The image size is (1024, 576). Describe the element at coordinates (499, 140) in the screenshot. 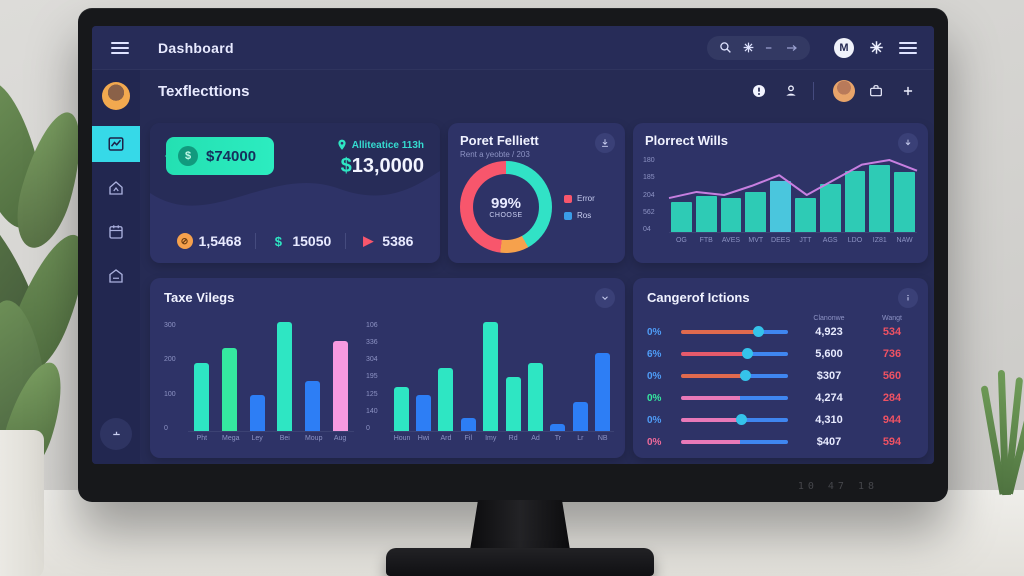

I see `donut-card-title: Poret Felliett` at that location.